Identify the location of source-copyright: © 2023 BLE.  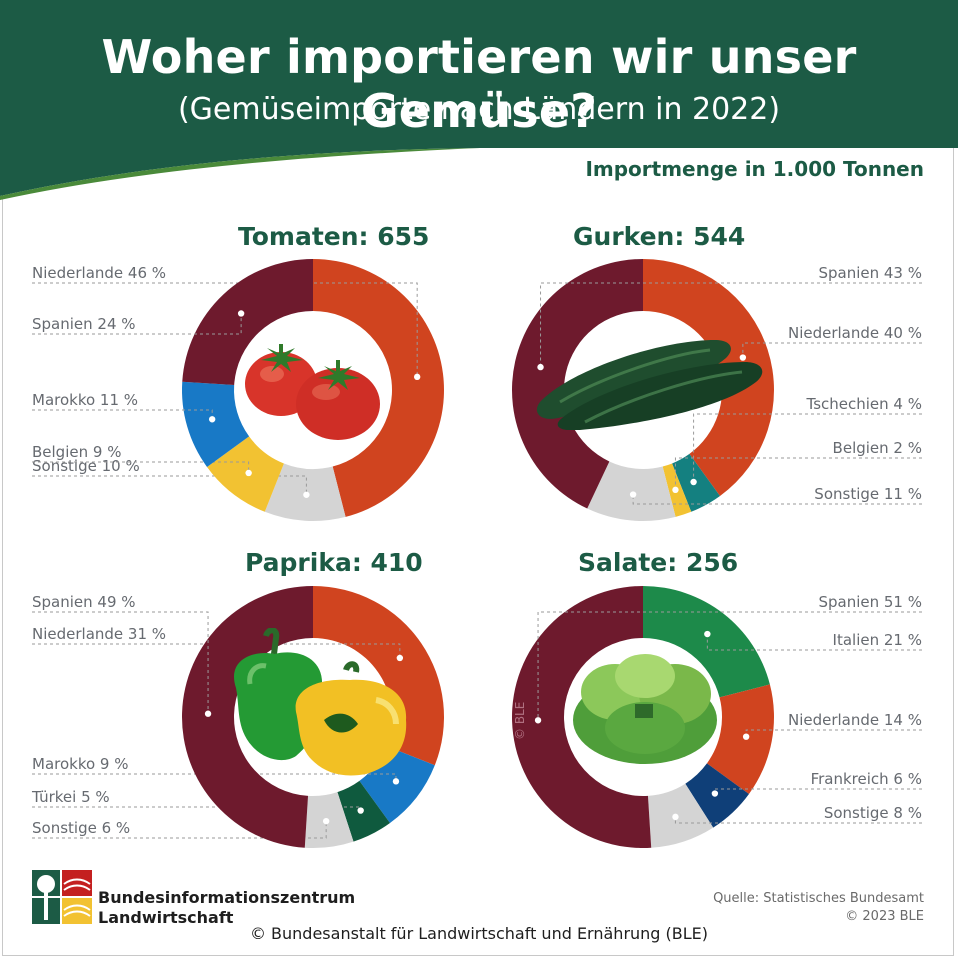
(884, 916).